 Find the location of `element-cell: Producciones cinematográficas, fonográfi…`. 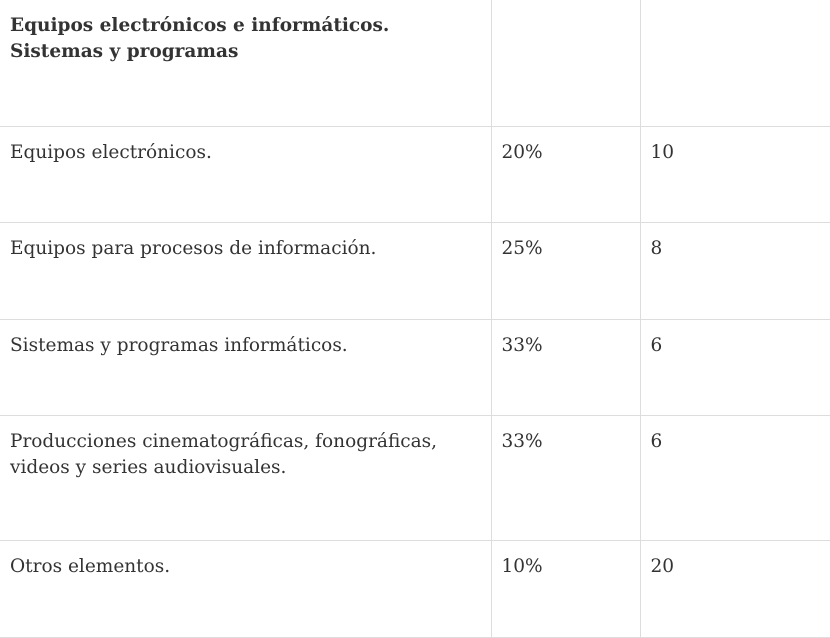

element-cell: Producciones cinematográficas, fonográfi… is located at coordinates (246, 477).